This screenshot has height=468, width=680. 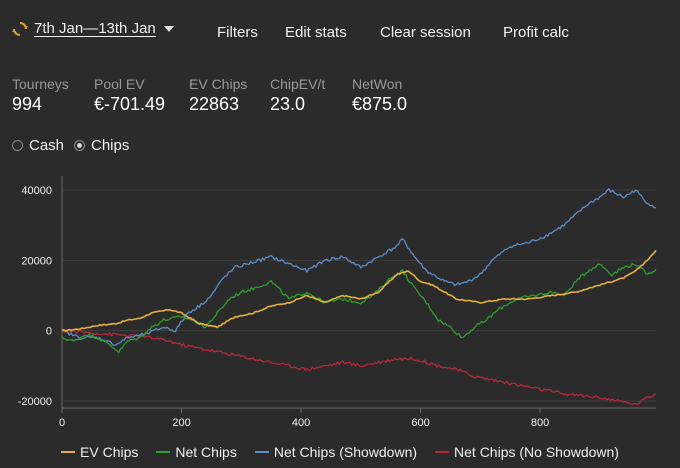 I want to click on legend-item: Net Chips (Showdown), so click(x=336, y=452).